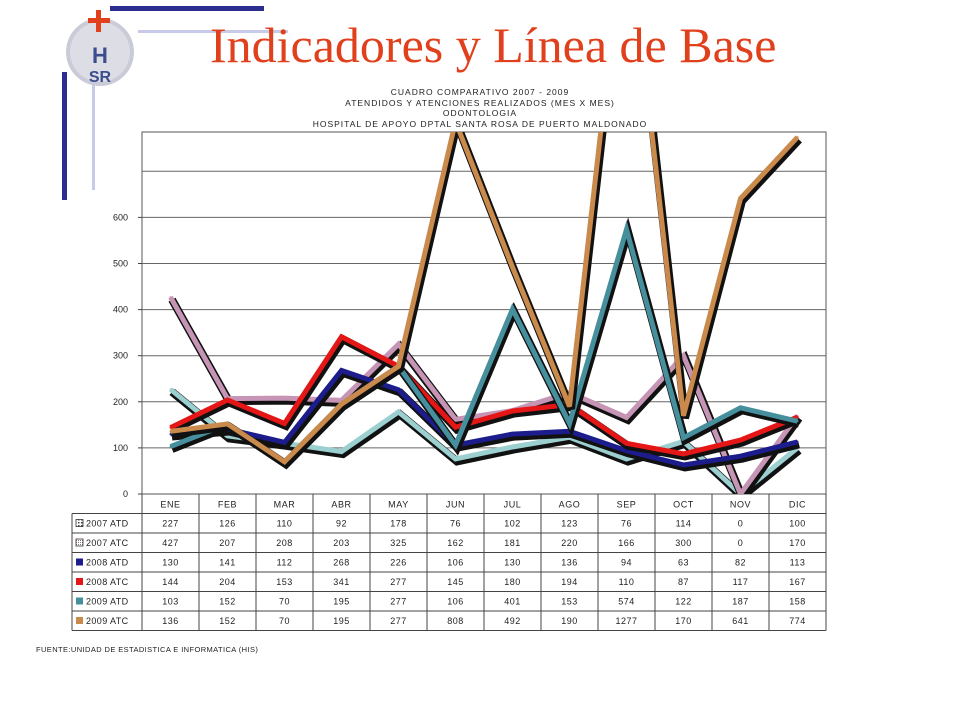 The image size is (960, 720). I want to click on category-label: MAY, so click(398, 505).